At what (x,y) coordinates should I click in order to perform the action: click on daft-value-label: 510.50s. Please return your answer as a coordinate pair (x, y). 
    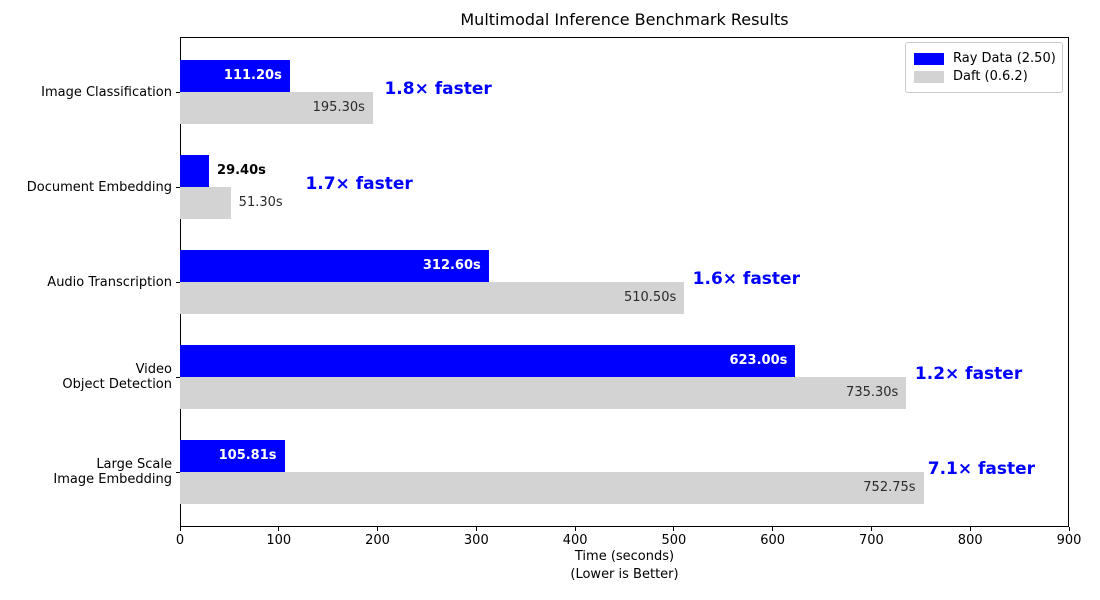
    Looking at the image, I should click on (650, 297).